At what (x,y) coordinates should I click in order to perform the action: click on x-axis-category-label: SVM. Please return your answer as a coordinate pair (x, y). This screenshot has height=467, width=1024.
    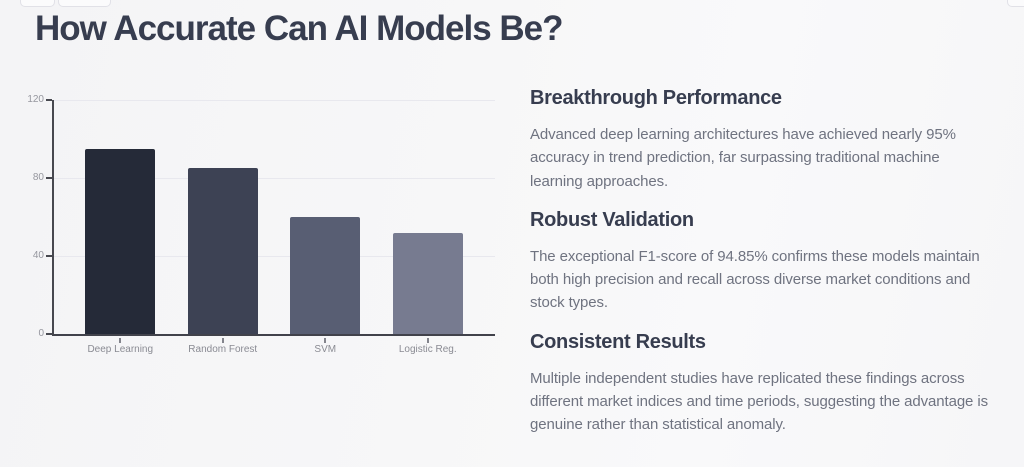
    Looking at the image, I should click on (325, 349).